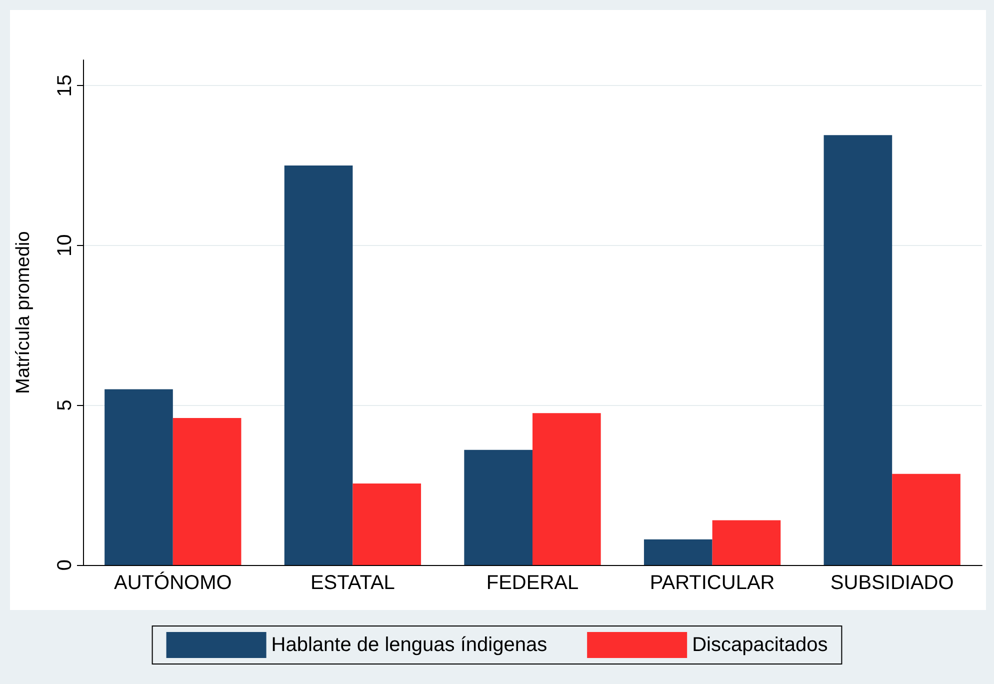  What do you see at coordinates (23, 312) in the screenshot?
I see `y-axis-title: Matrícula promedio` at bounding box center [23, 312].